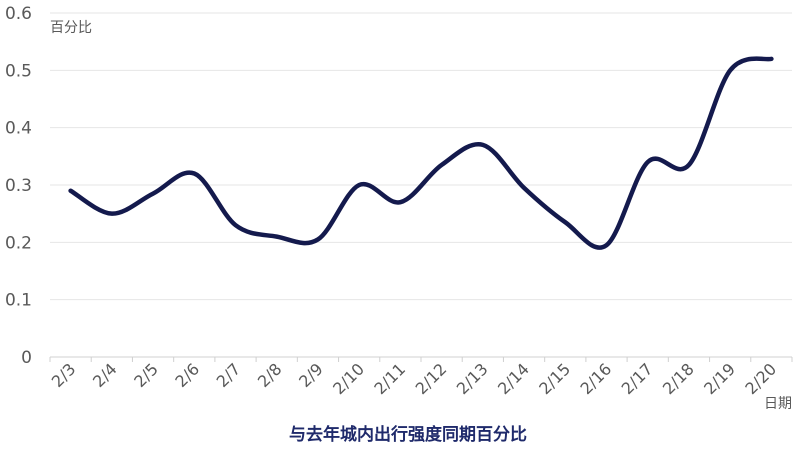  I want to click on y-tick-label: 0, so click(26, 358).